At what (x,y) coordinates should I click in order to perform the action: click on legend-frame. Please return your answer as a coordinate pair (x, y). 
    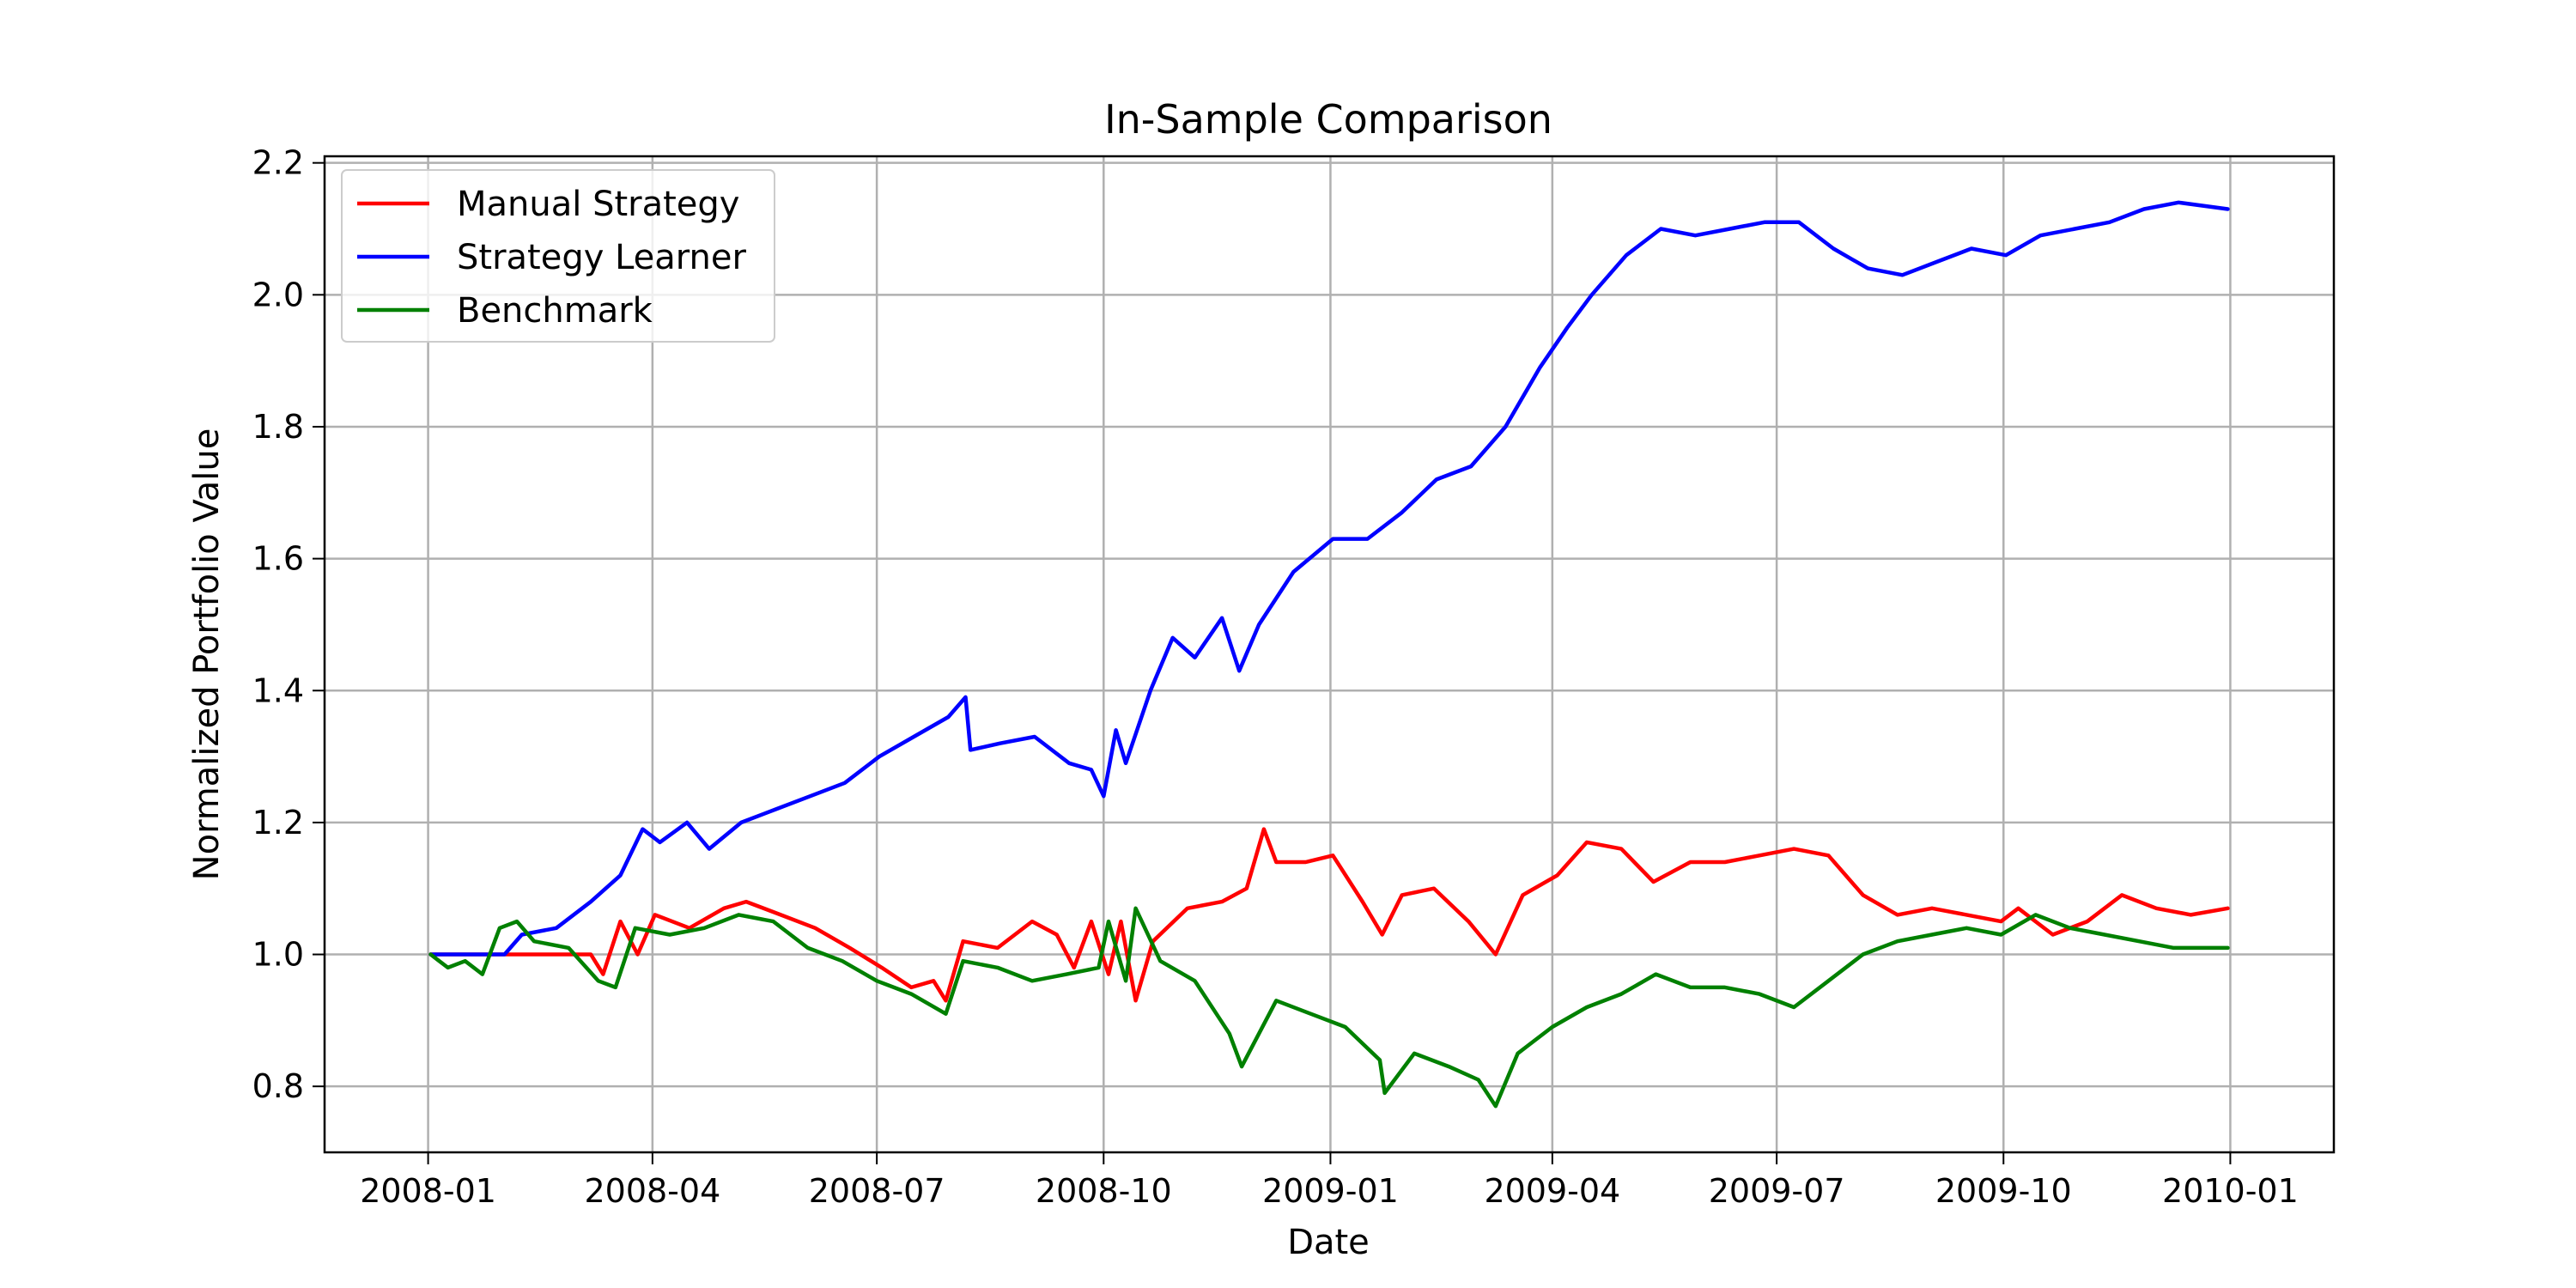
    Looking at the image, I should click on (558, 256).